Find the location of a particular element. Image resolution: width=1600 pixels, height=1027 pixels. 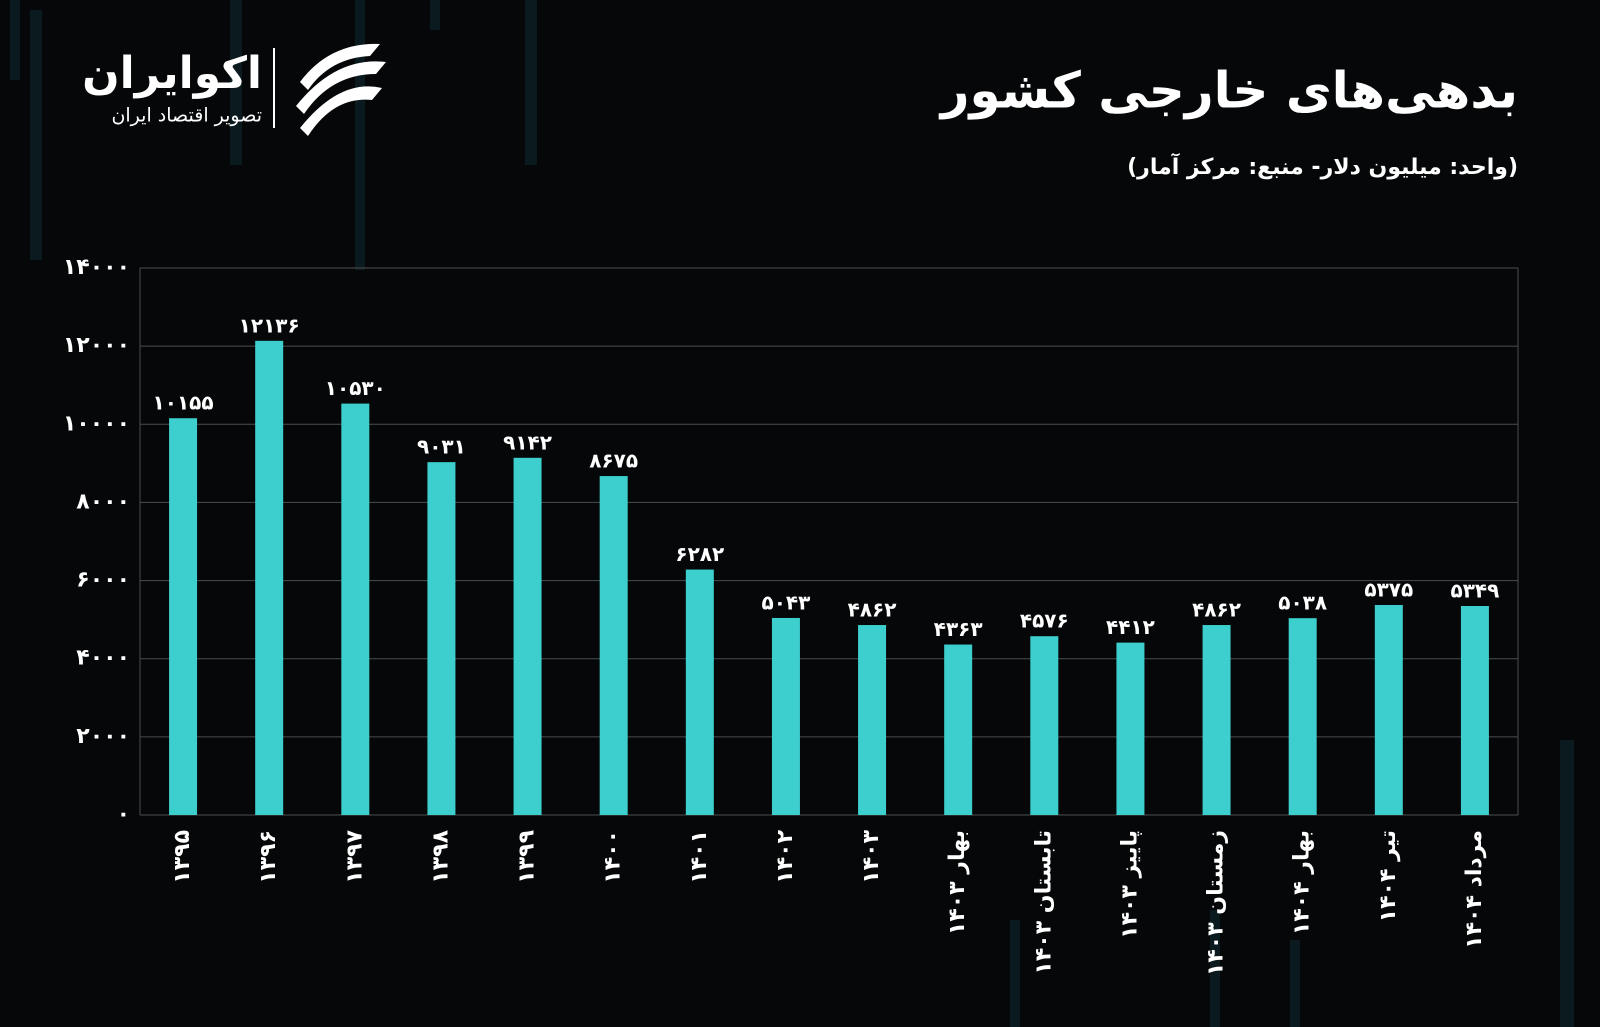

logo: اکوایران تصویر اقتصاد ایران is located at coordinates (234, 89).